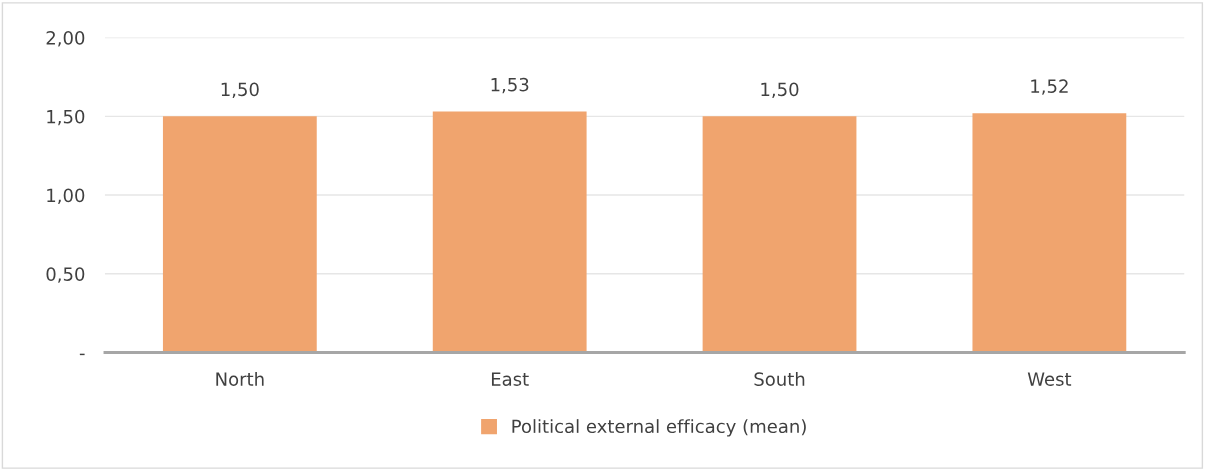  Describe the element at coordinates (1049, 379) in the screenshot. I see `x-tick-label: West` at that location.